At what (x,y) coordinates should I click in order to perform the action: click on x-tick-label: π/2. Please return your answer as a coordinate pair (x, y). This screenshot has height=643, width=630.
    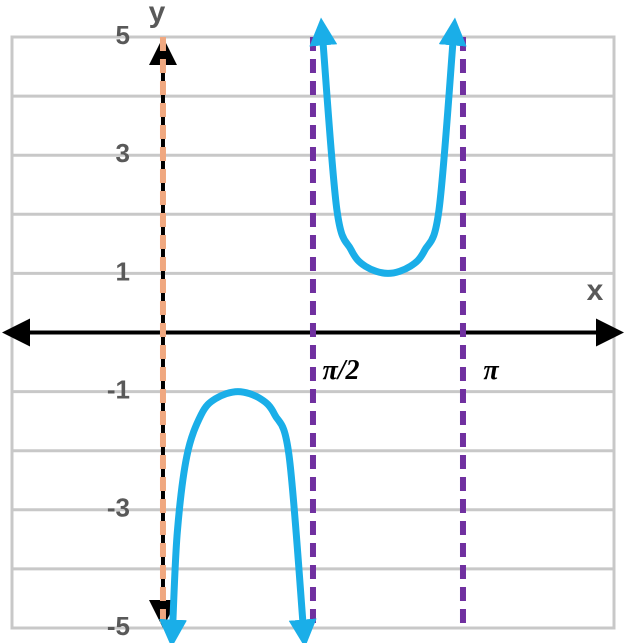
    Looking at the image, I should click on (340, 370).